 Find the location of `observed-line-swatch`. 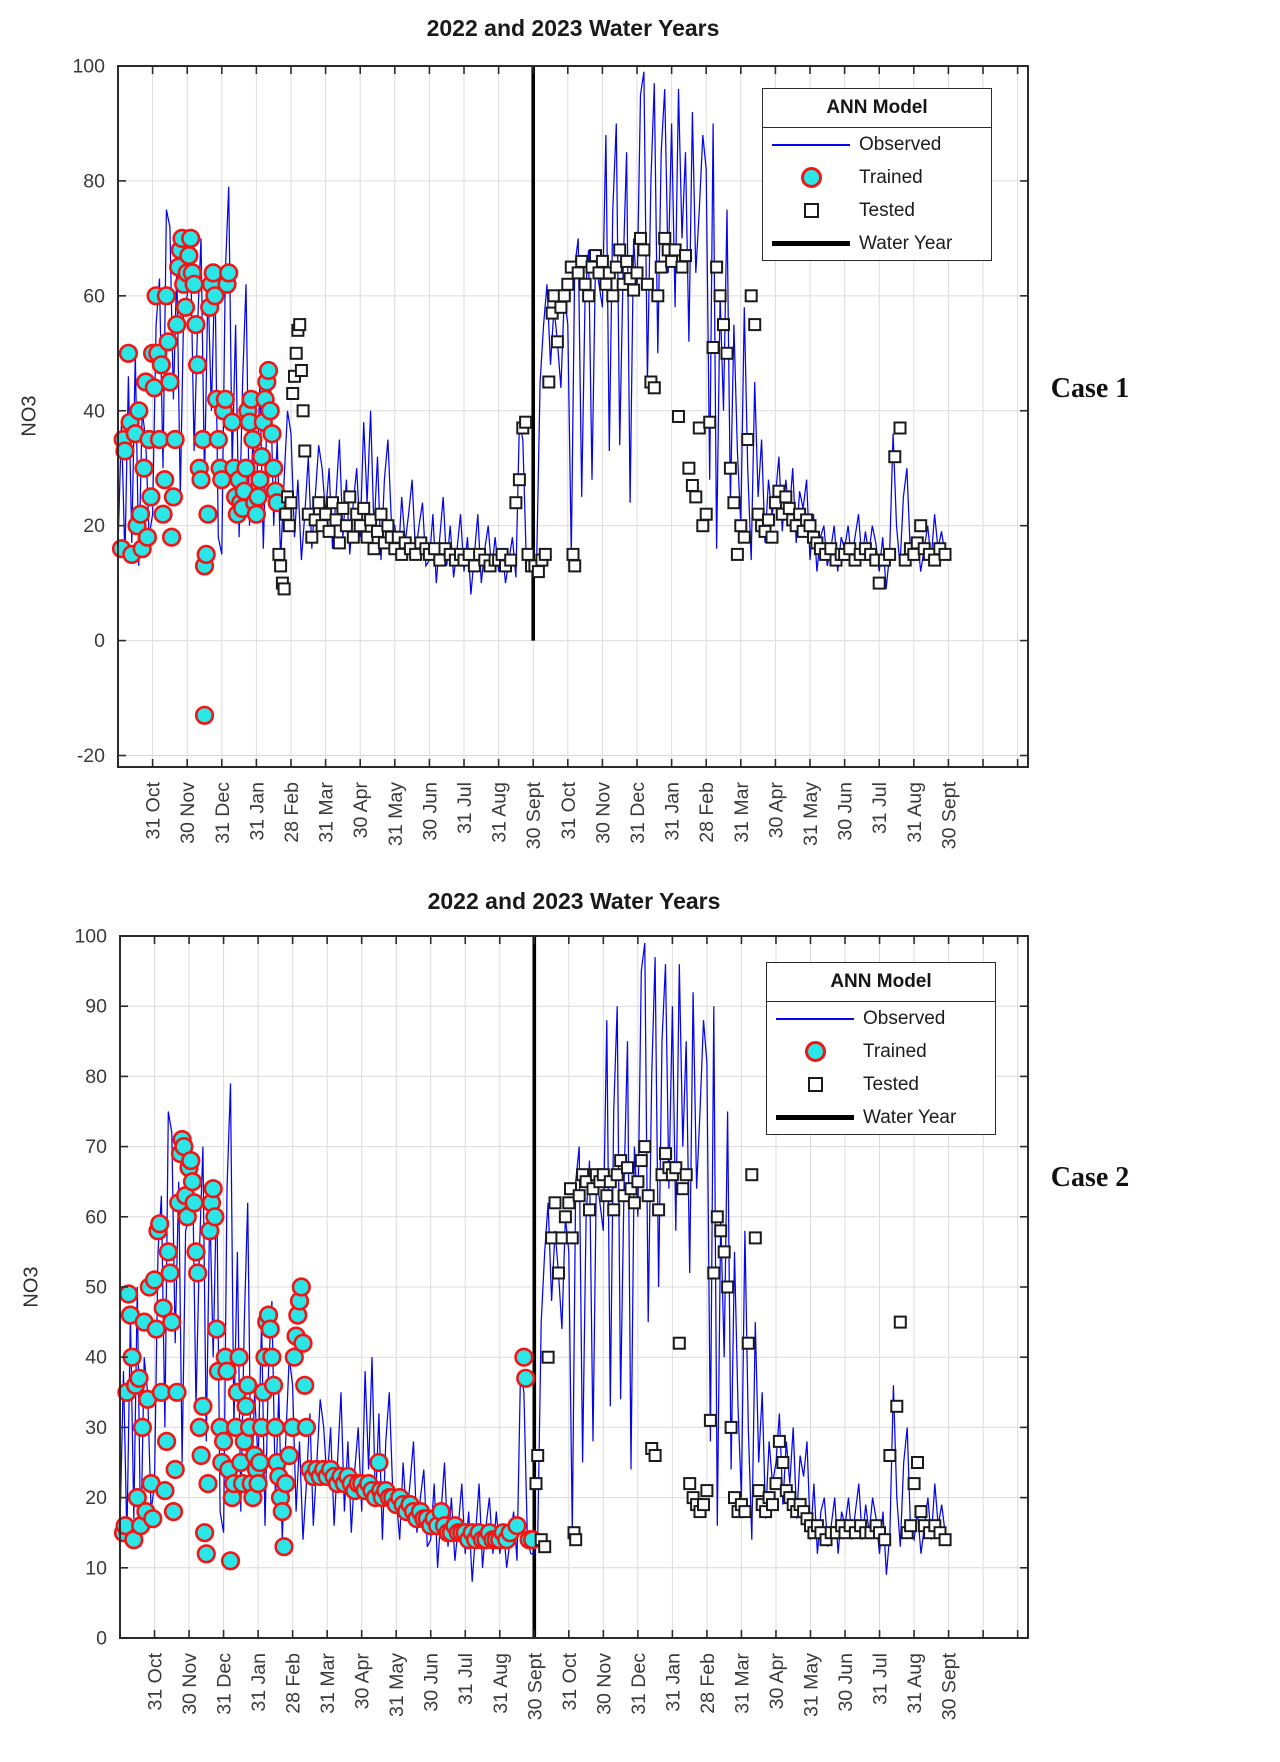

observed-line-swatch is located at coordinates (811, 144).